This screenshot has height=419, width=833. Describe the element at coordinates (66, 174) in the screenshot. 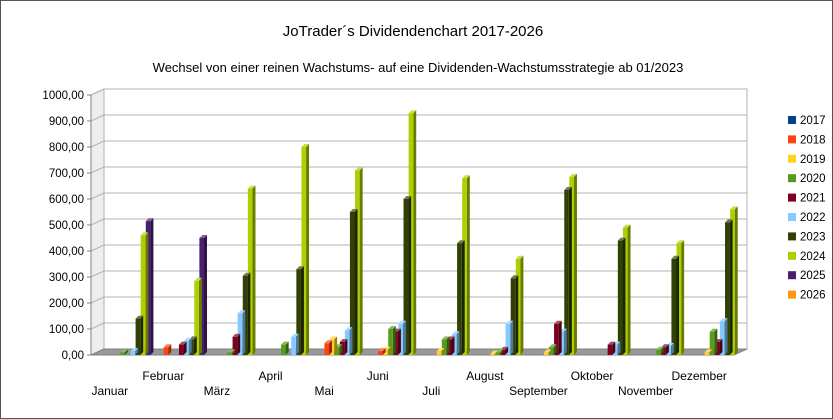

I see `y-tick-label: 700,00` at that location.